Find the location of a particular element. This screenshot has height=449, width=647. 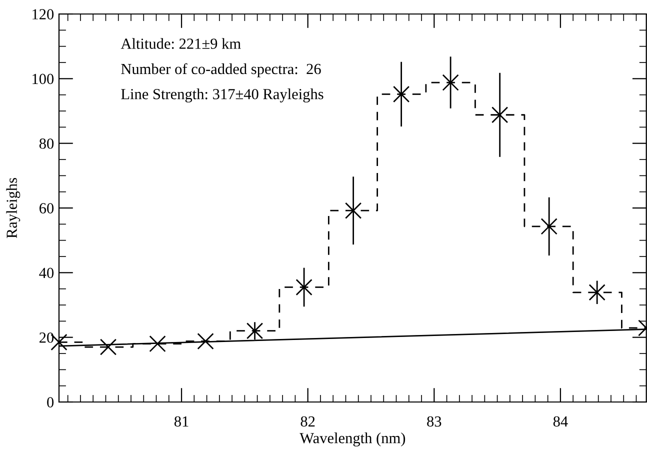

y-tick-label: 60 is located at coordinates (47, 208).